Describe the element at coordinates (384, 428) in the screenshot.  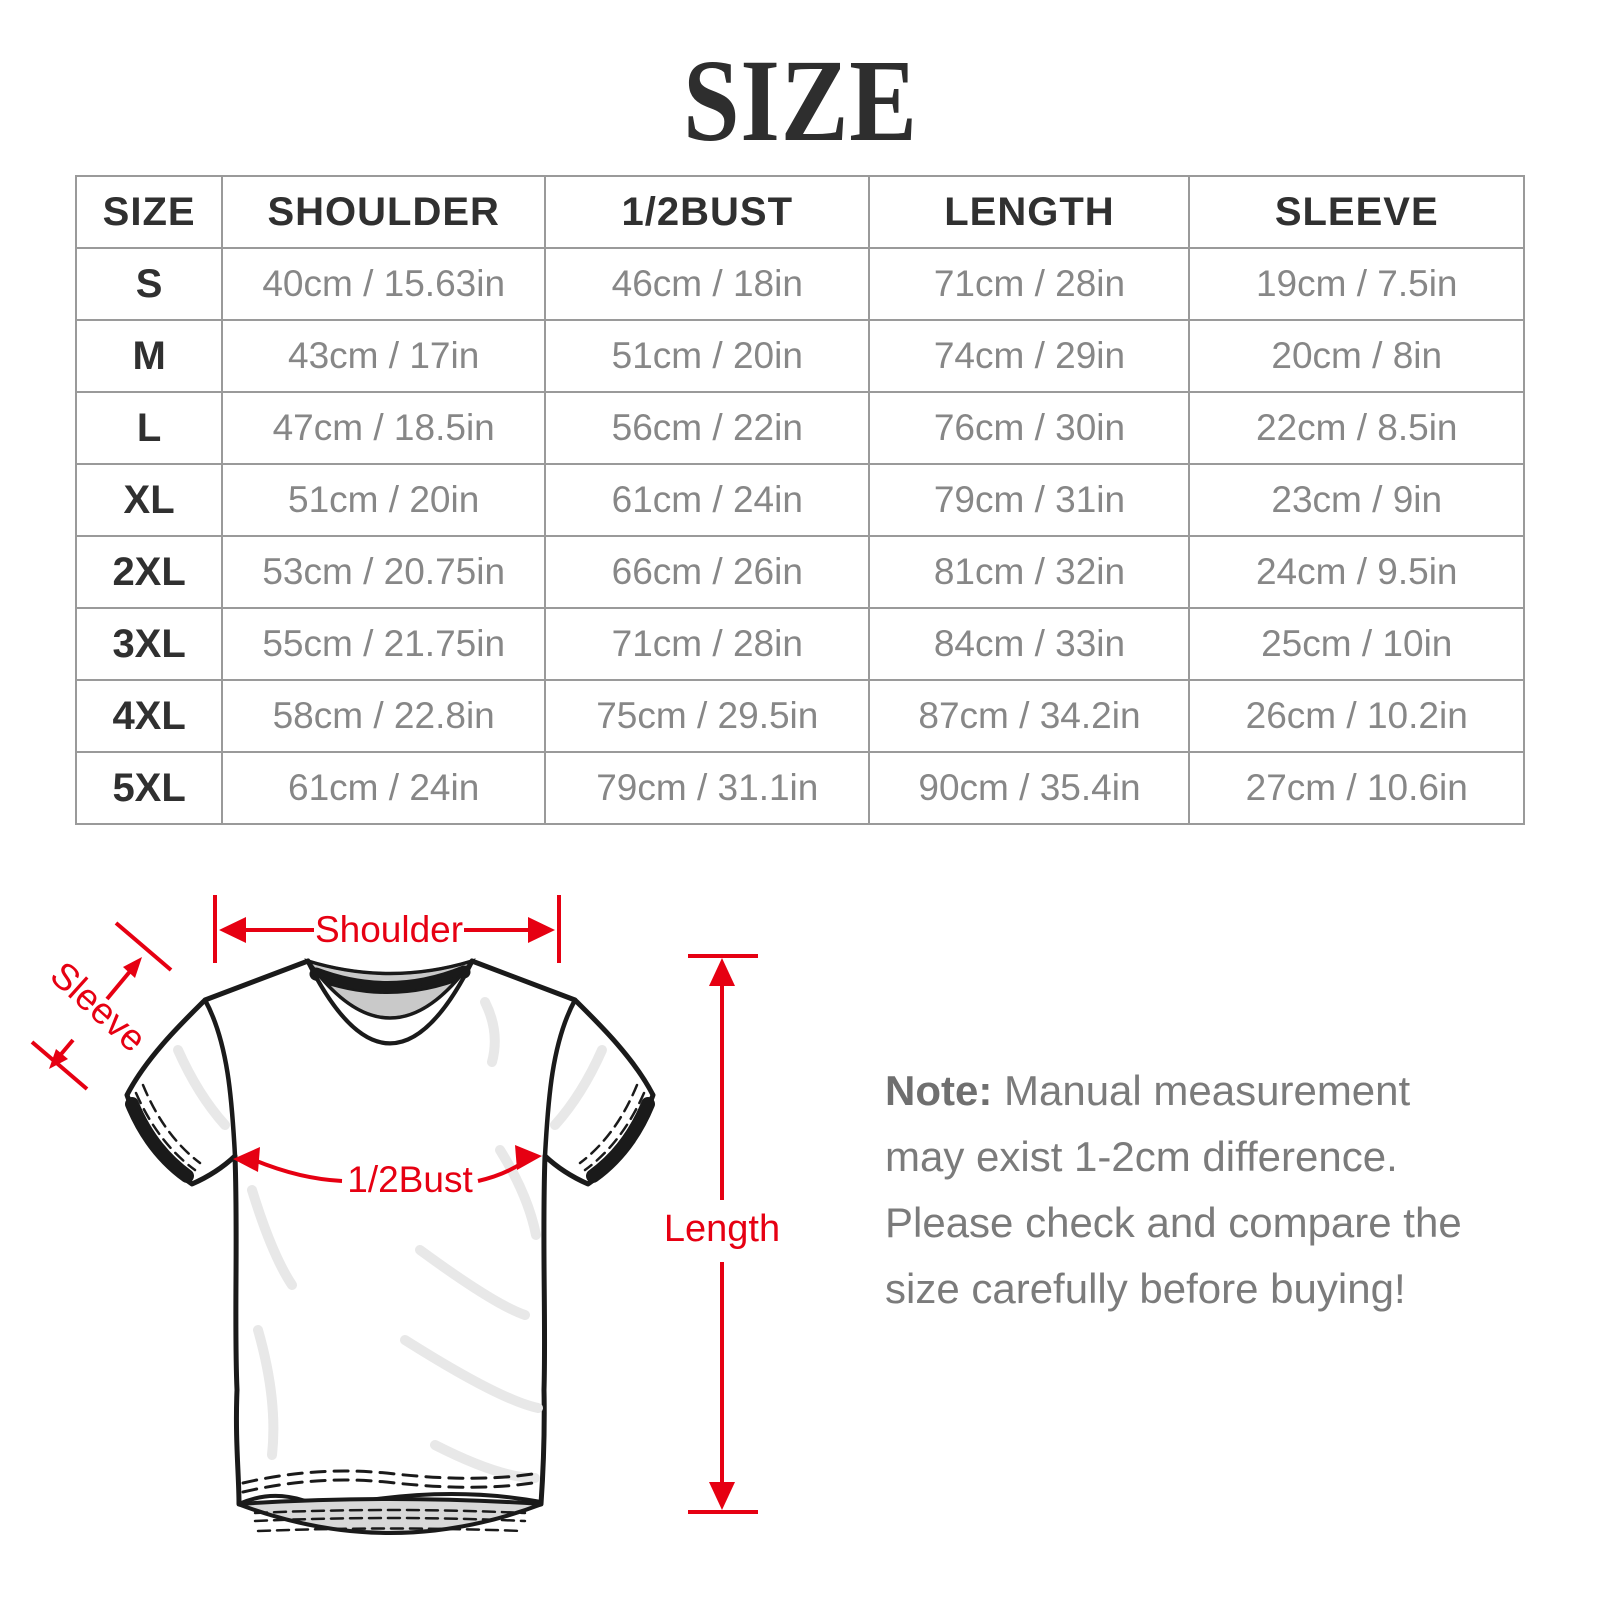
I see `shoulder-cell: 47cm / 18.5in` at that location.